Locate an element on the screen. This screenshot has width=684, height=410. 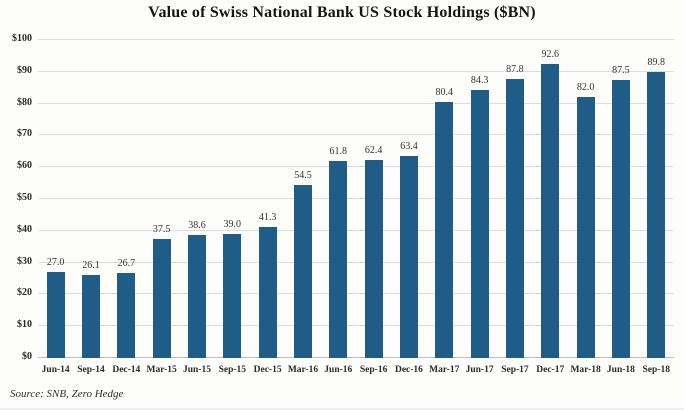
bar-slot: 80.4 Mar-17 is located at coordinates (444, 207).